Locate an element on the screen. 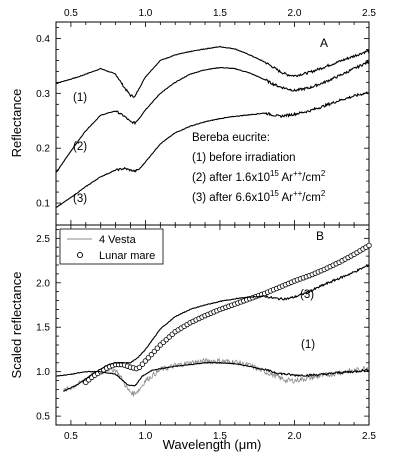  y-tick-label: 0.2 is located at coordinates (43, 149).